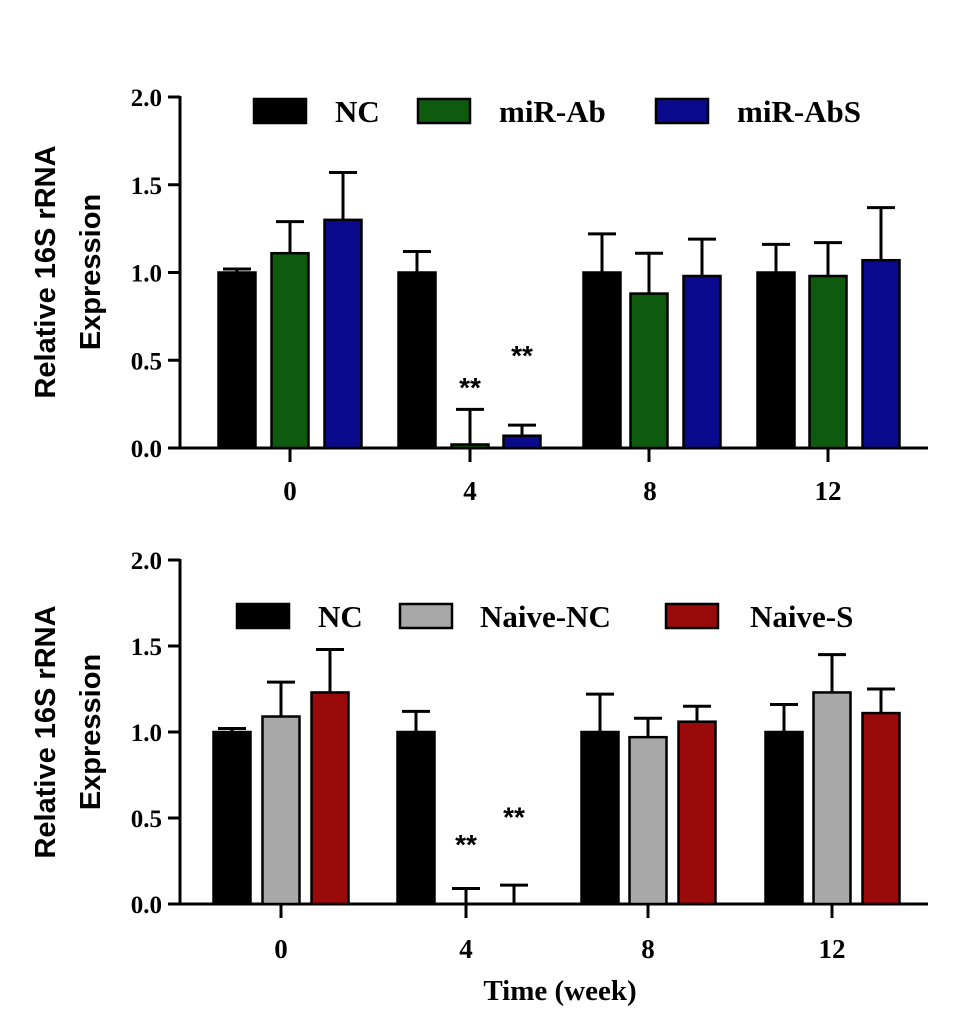 This screenshot has width=954, height=1029. What do you see at coordinates (559, 991) in the screenshot?
I see `x-axis-title: Time (week)` at bounding box center [559, 991].